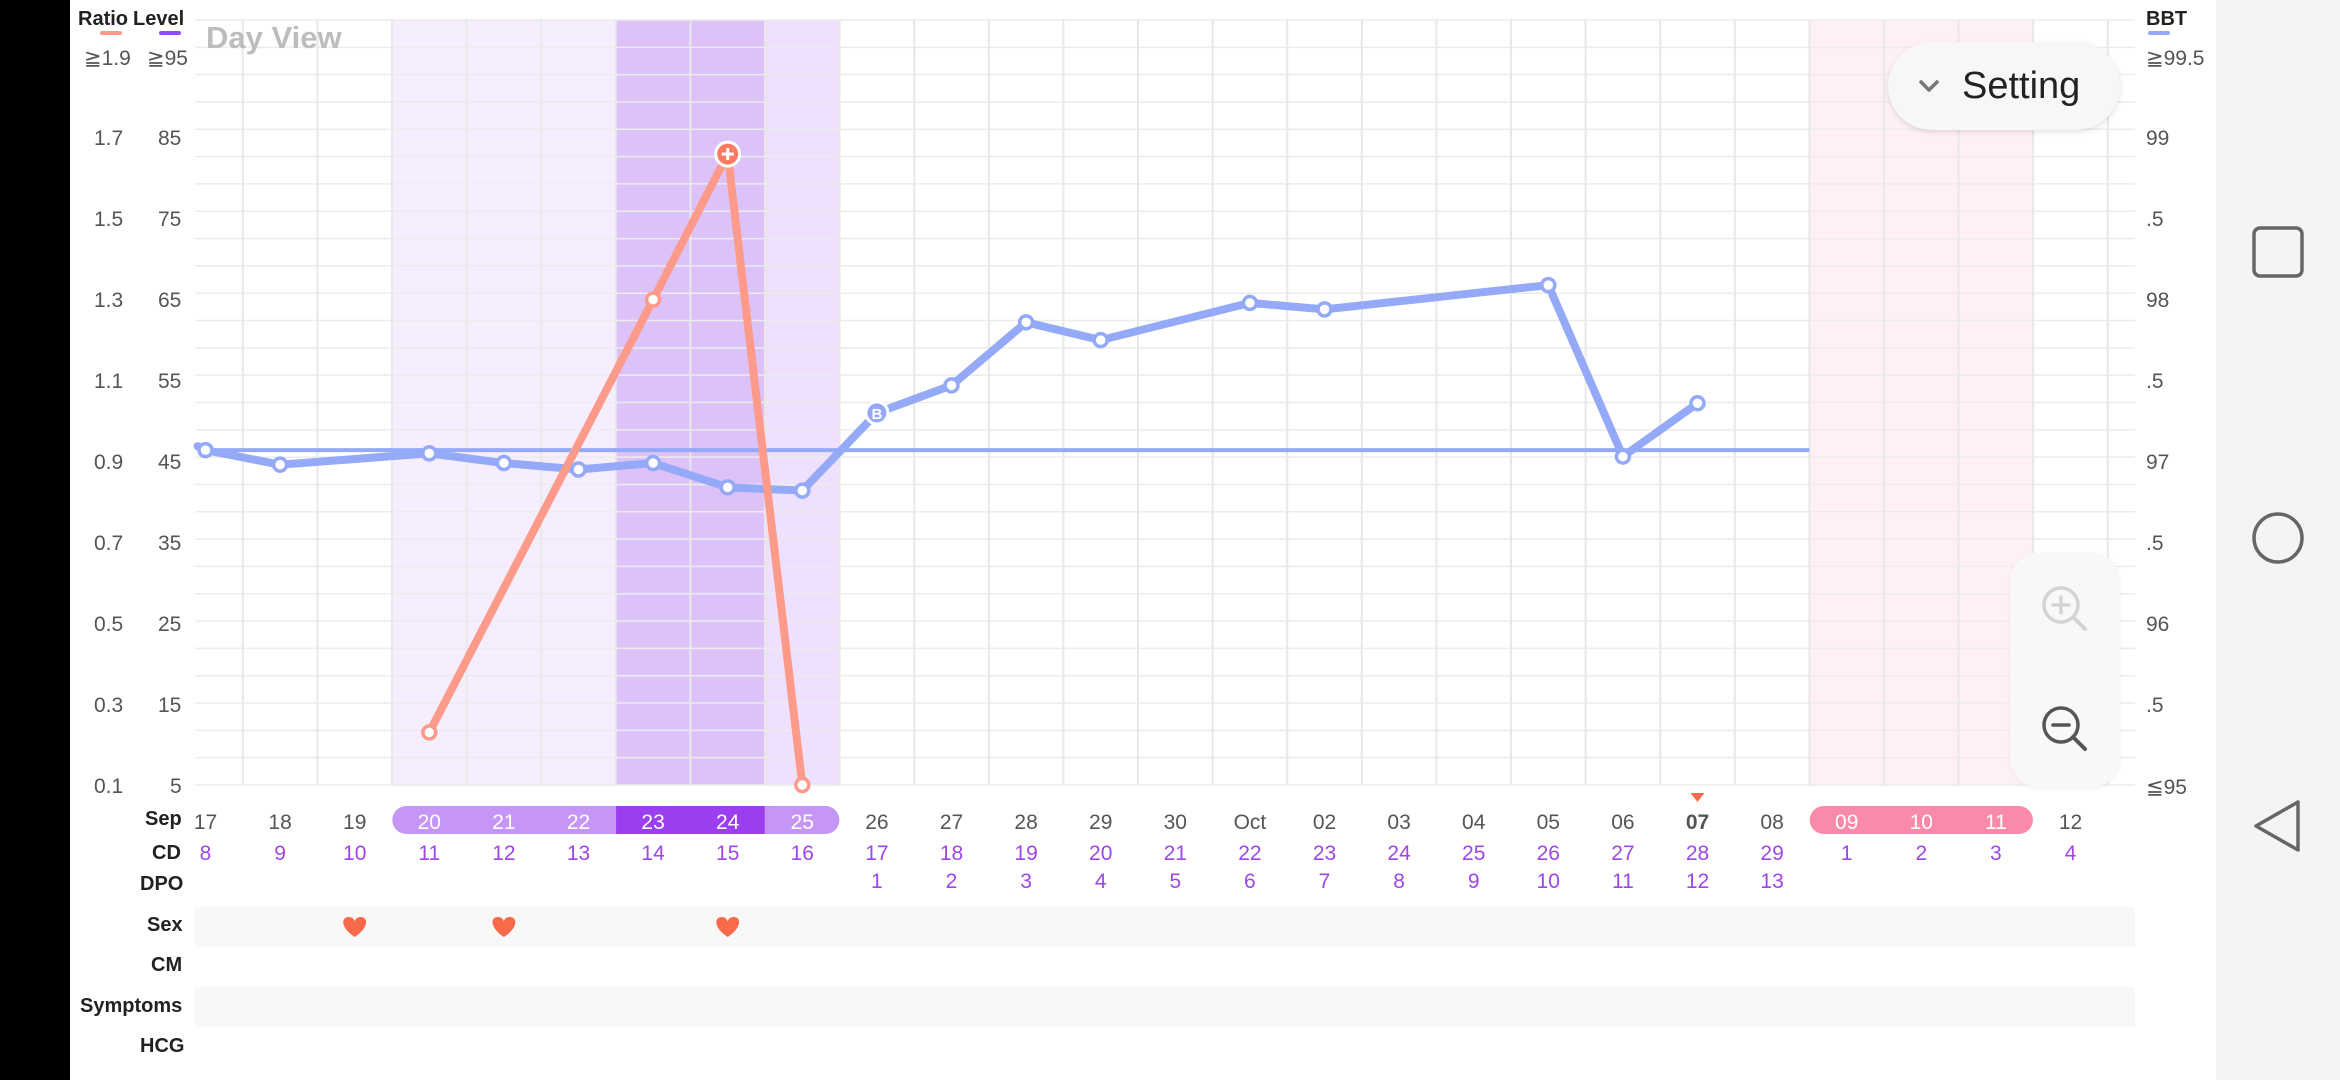 Image resolution: width=2340 pixels, height=1080 pixels. I want to click on date-label: 08, so click(1771, 822).